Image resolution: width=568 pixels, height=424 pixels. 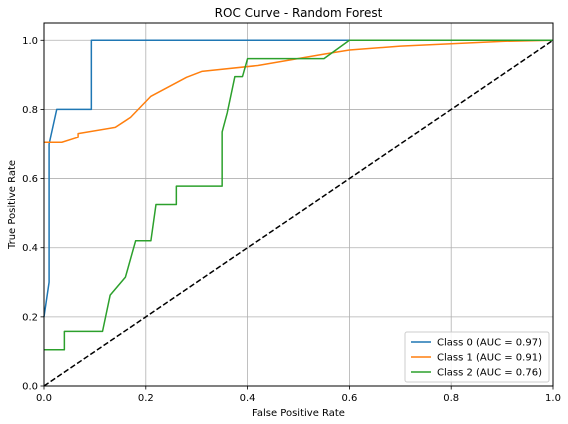 I want to click on legend-box, so click(x=477, y=357).